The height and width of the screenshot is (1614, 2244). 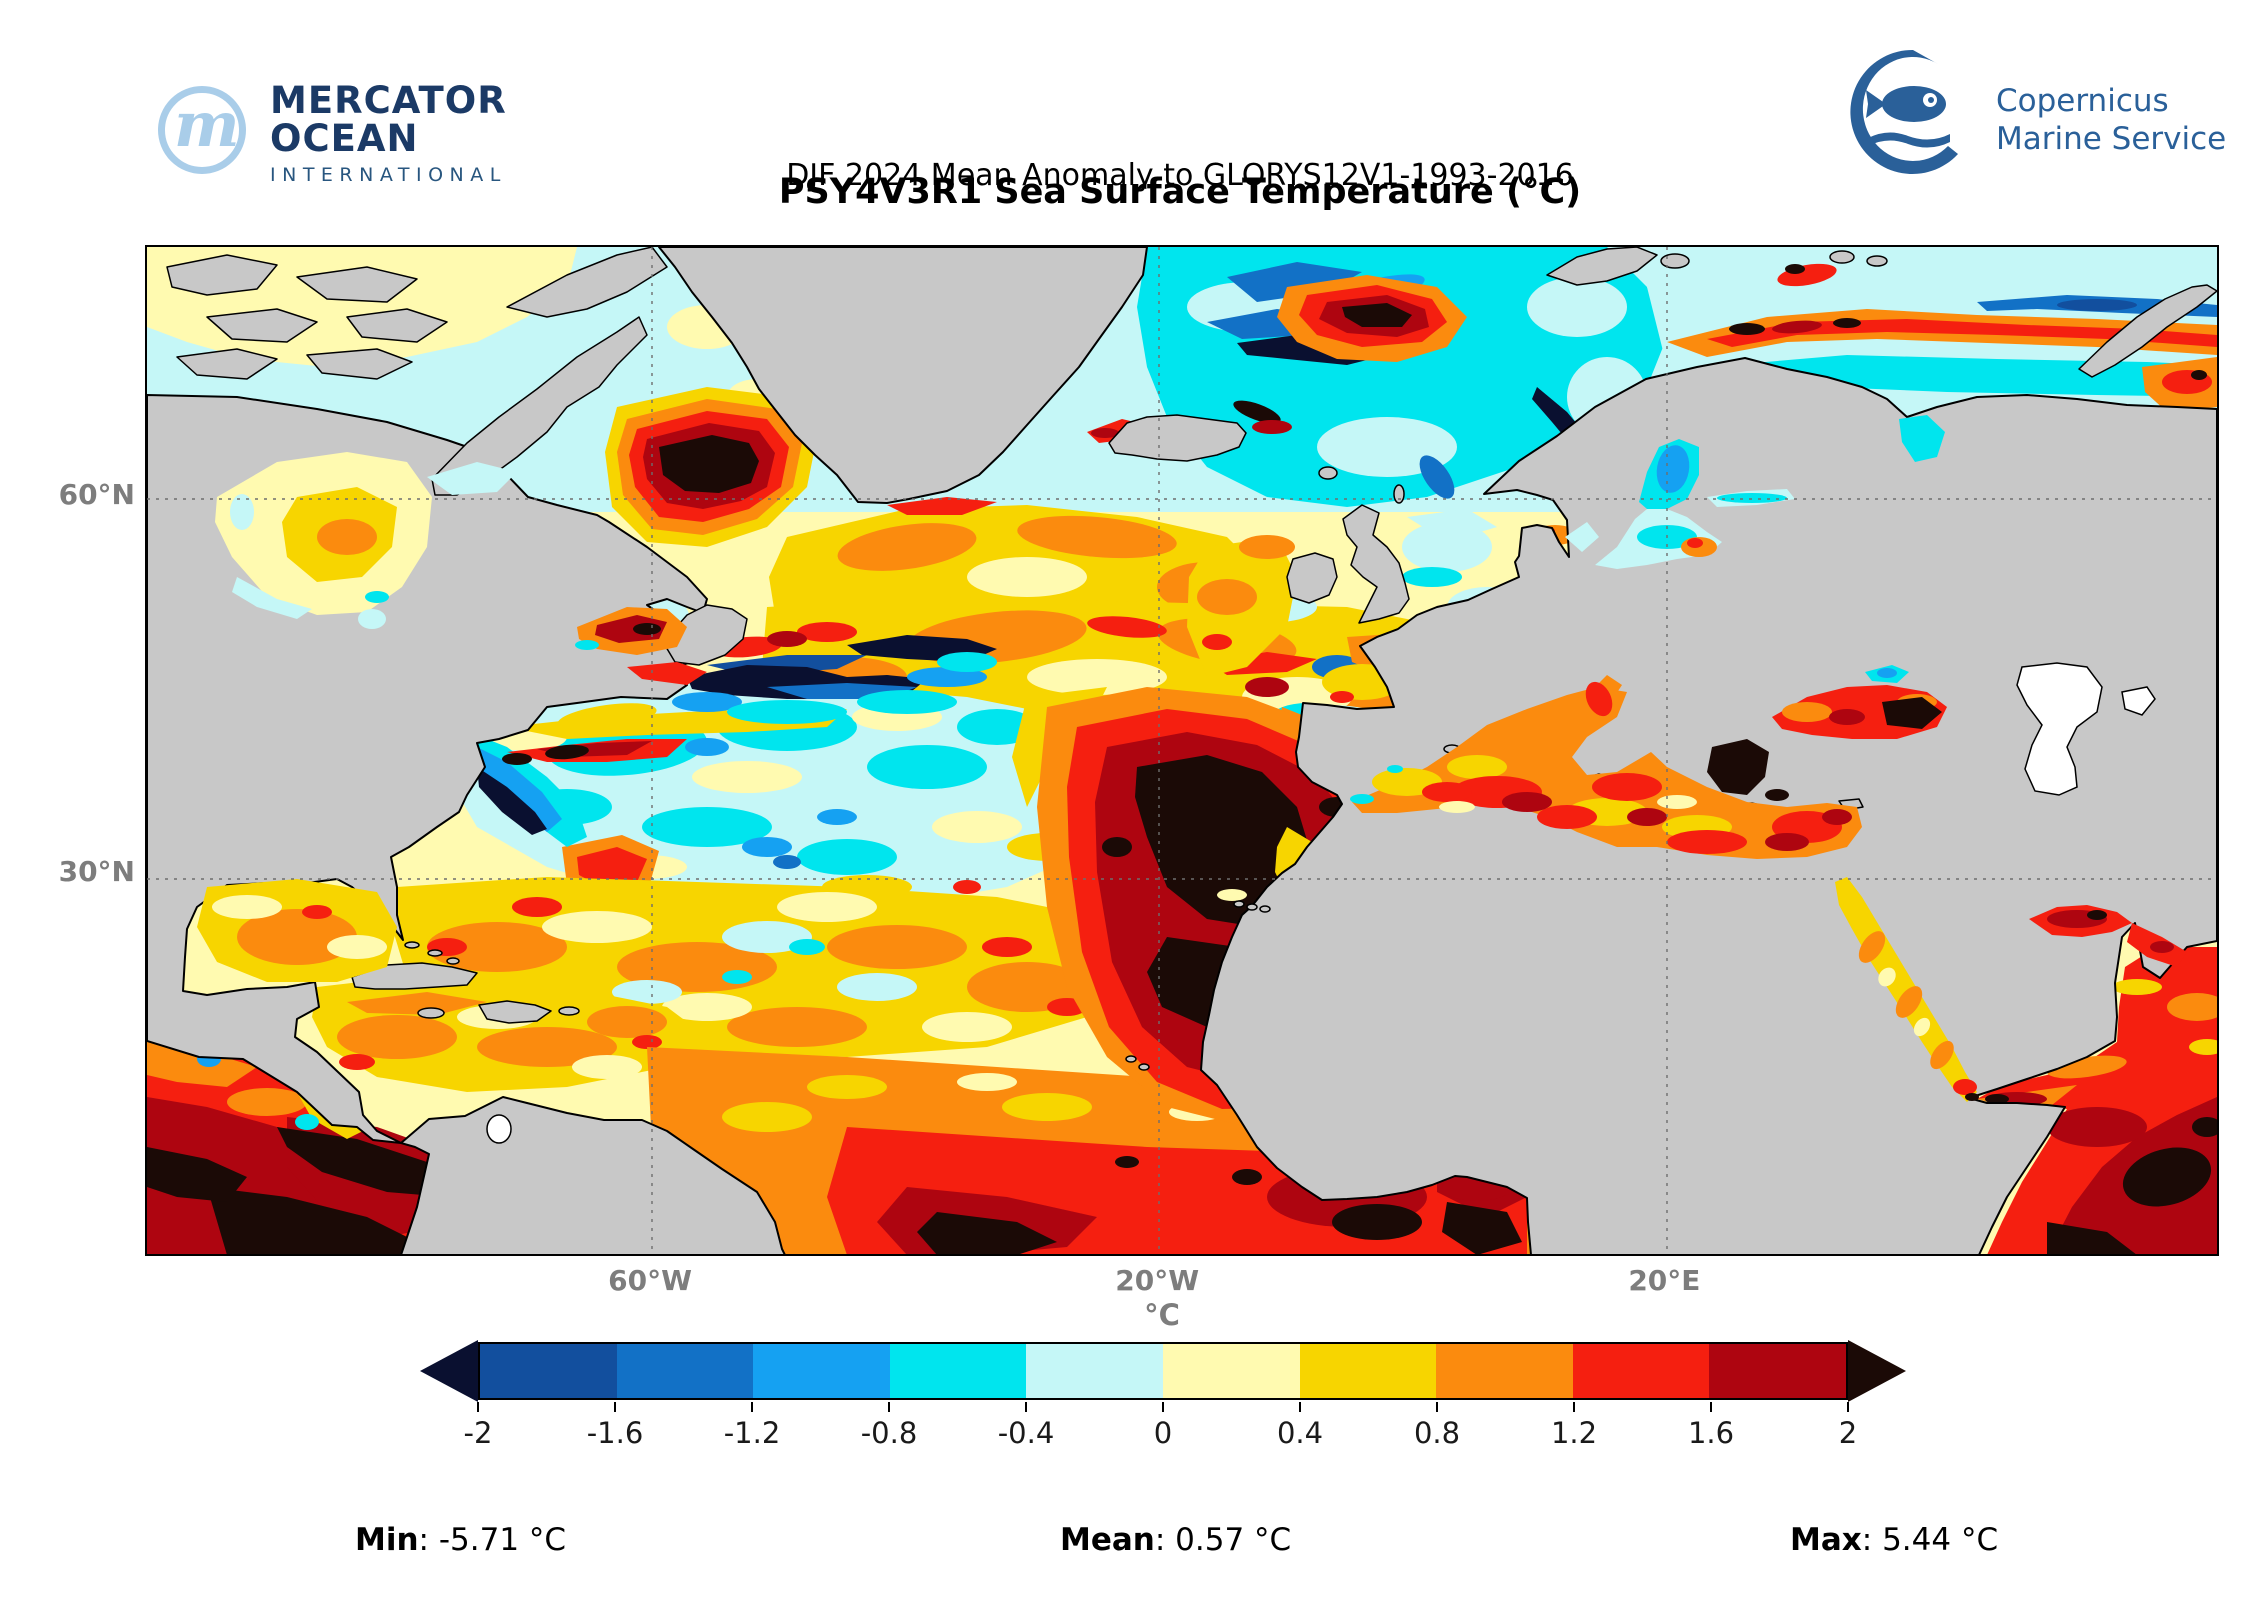 What do you see at coordinates (1437, 1433) in the screenshot?
I see `colorbar-tick-label: 0.8` at bounding box center [1437, 1433].